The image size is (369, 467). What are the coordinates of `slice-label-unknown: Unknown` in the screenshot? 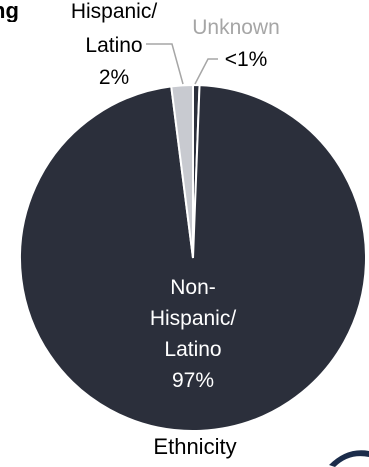 It's located at (236, 27).